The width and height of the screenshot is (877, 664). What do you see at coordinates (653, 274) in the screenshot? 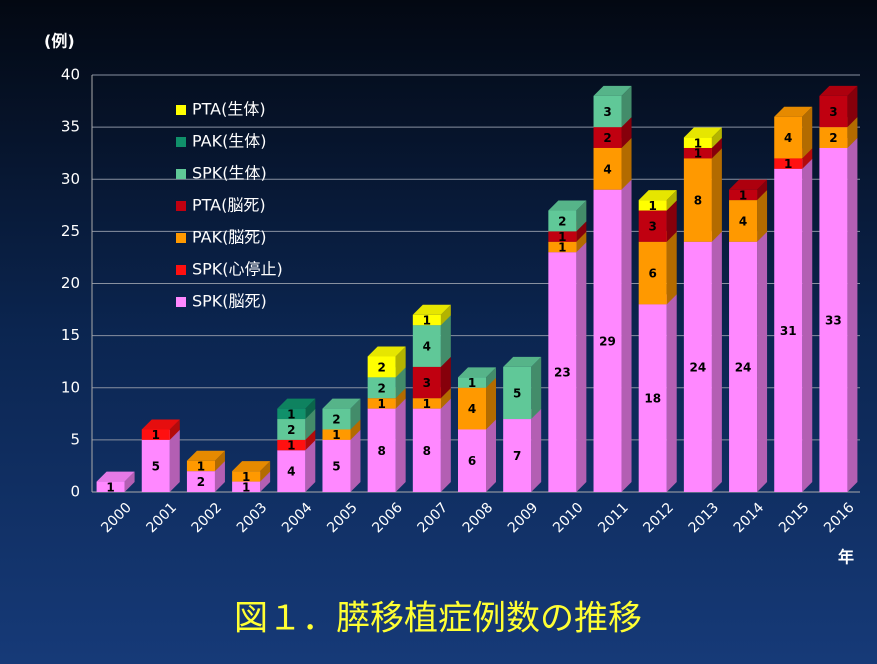
I see `data-label: 6` at bounding box center [653, 274].